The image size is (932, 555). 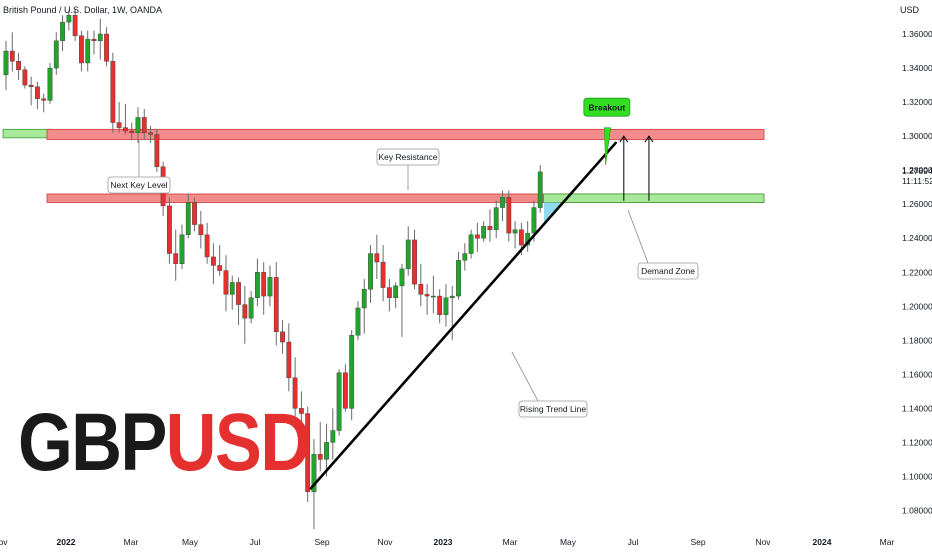 I want to click on zone-demand-overlap, so click(x=654, y=198).